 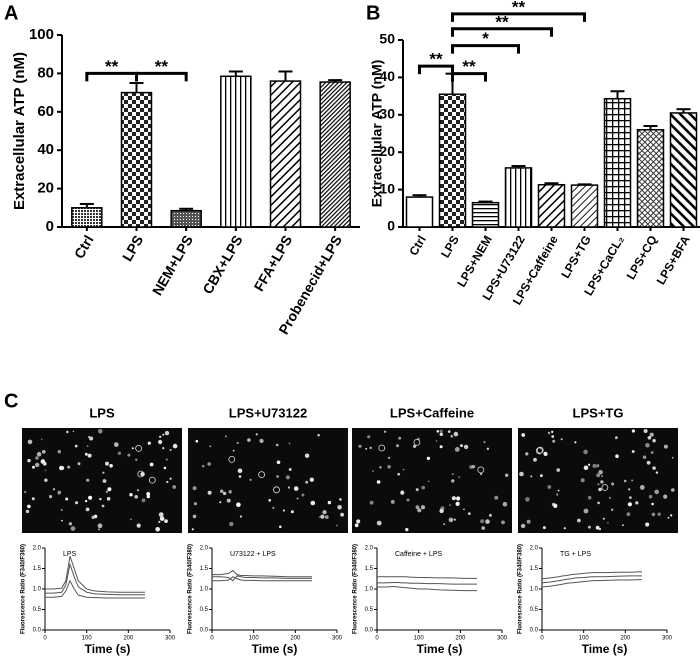 I want to click on x-axis-title: Time (s), so click(x=108, y=649).